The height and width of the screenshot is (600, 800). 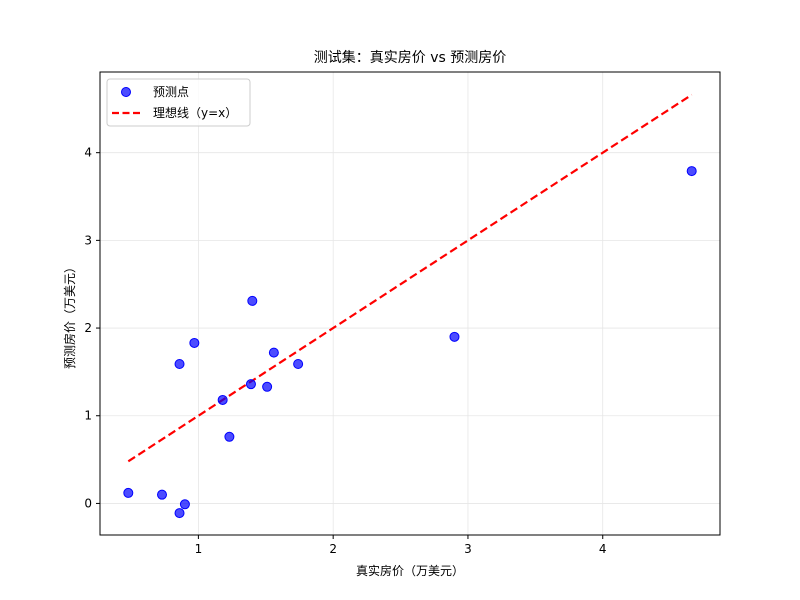 I want to click on x-tick-label: 1, so click(x=199, y=549).